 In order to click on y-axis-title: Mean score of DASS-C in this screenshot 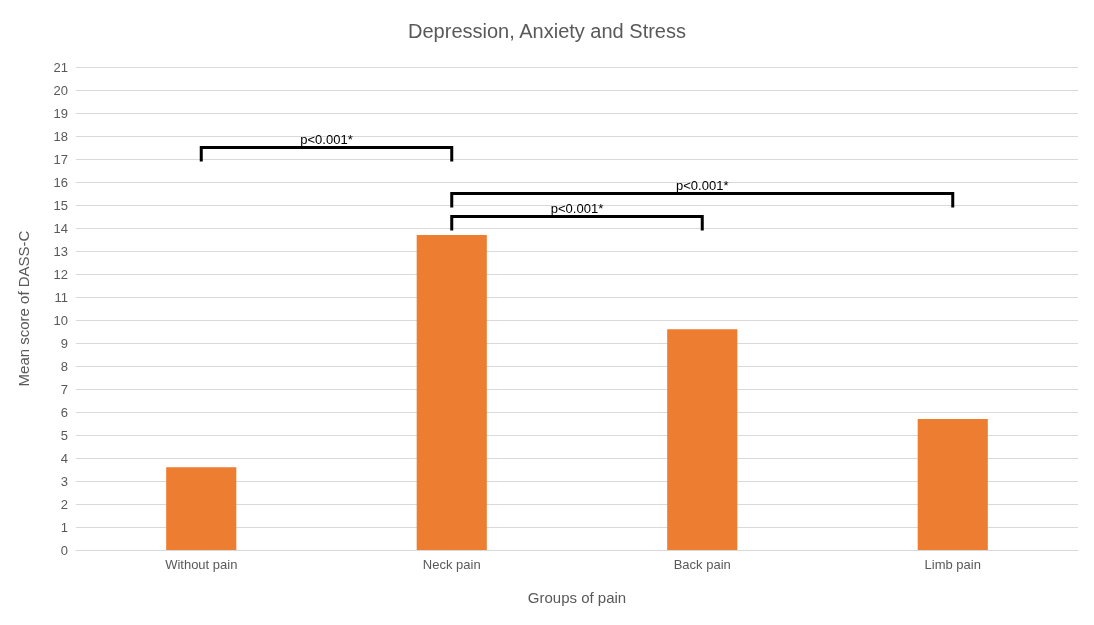, I will do `click(23, 308)`.